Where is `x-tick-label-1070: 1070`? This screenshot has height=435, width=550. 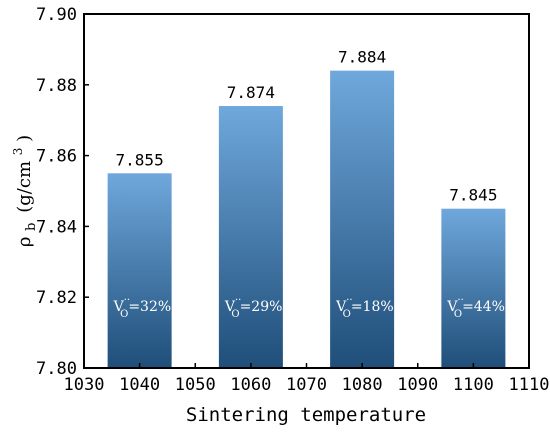
x-tick-label-1070: 1070 is located at coordinates (306, 385).